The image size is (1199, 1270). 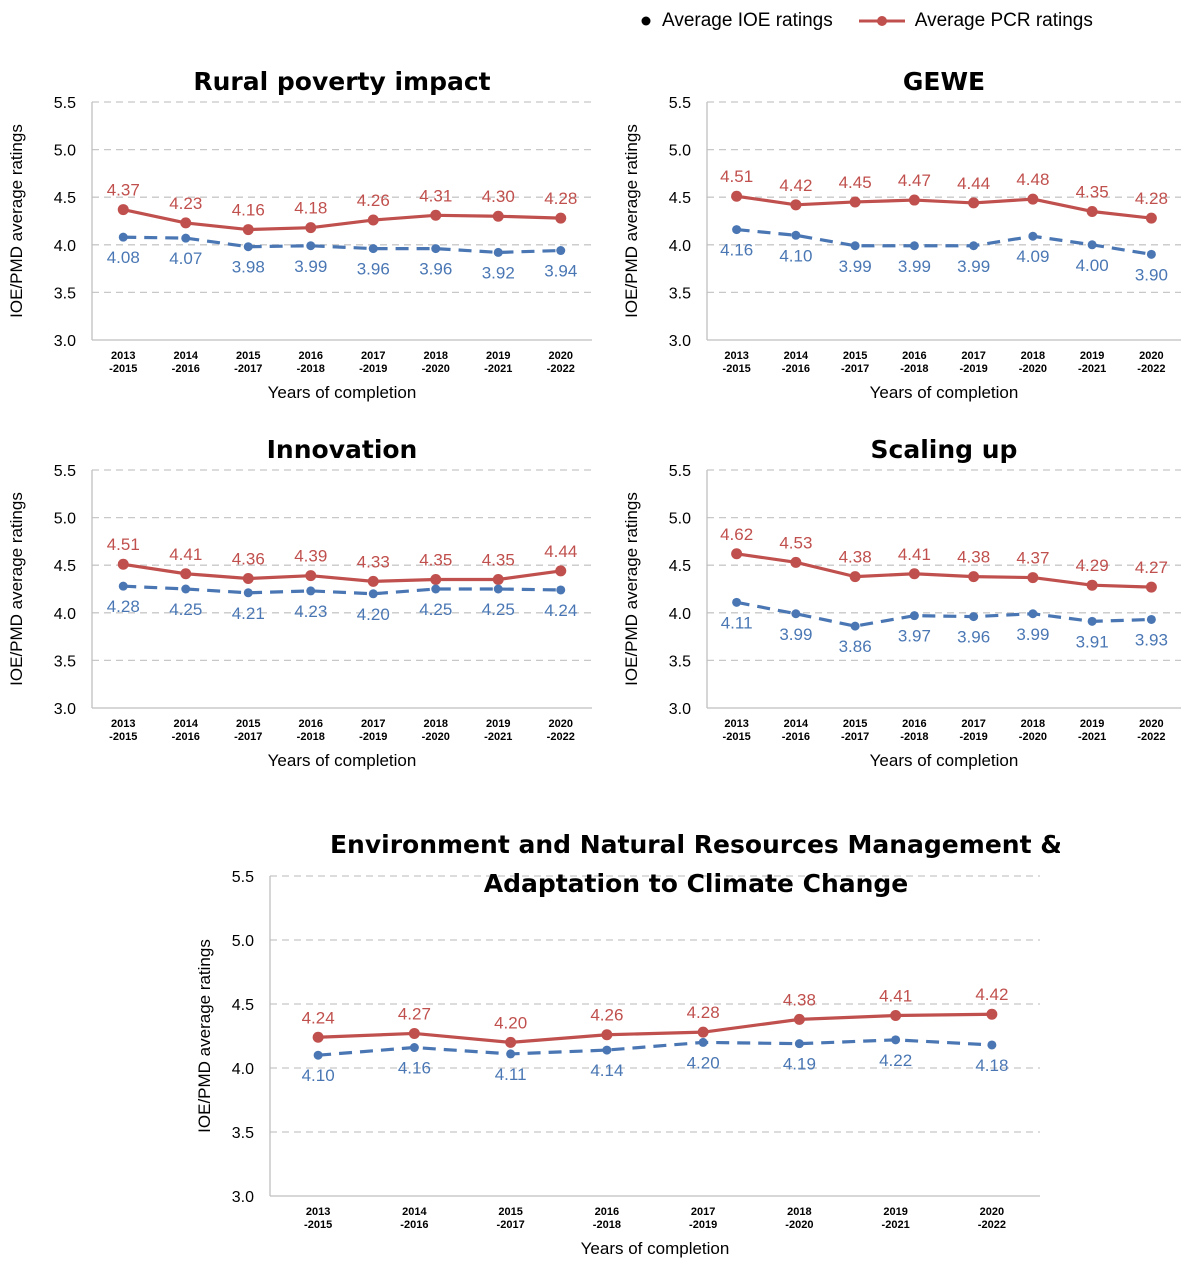 What do you see at coordinates (991, 1065) in the screenshot?
I see `ioe-data-label: 4.18` at bounding box center [991, 1065].